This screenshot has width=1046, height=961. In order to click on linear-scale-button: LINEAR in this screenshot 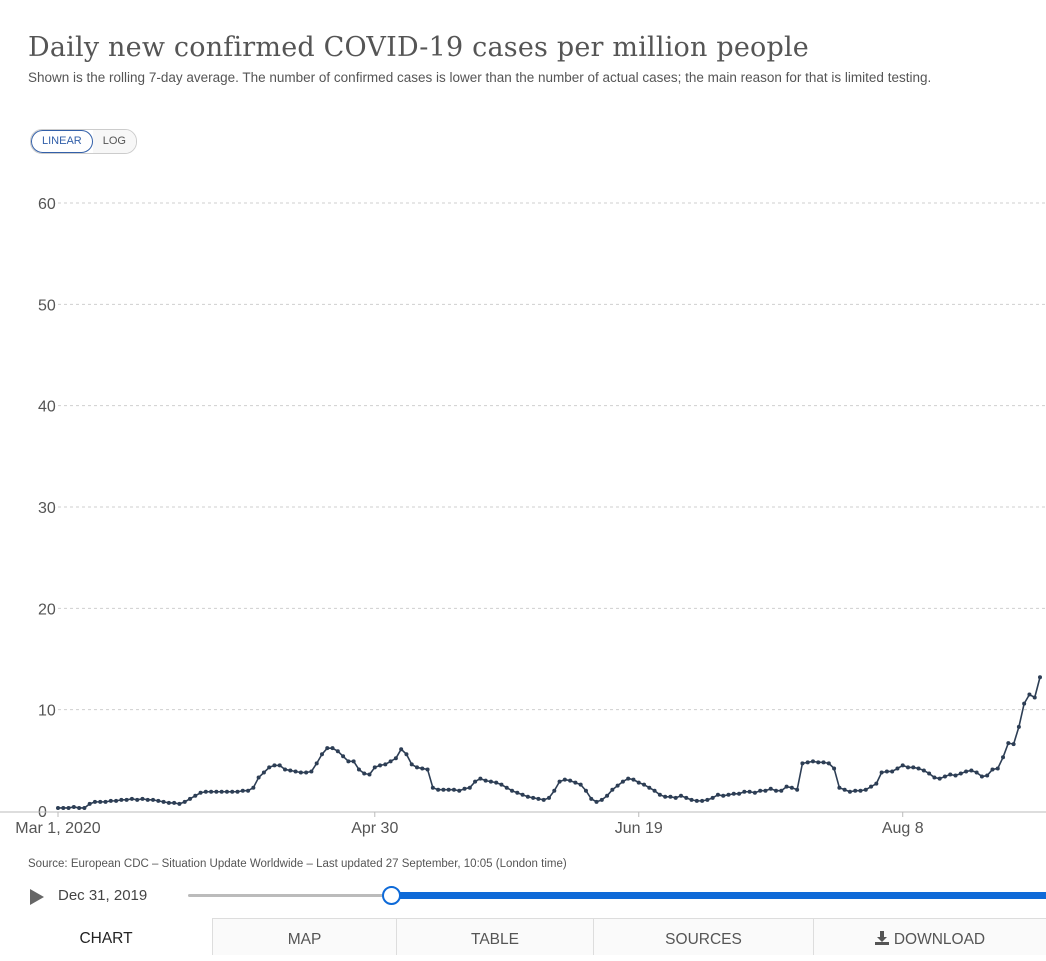, I will do `click(62, 141)`.